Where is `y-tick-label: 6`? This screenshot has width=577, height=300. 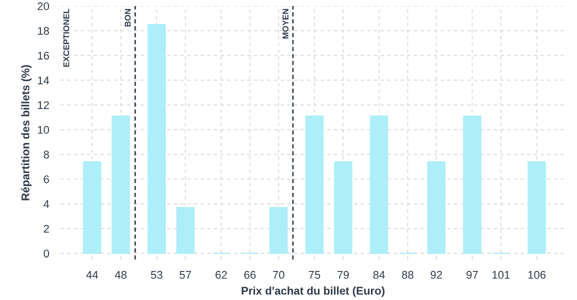
y-tick-label: 6 is located at coordinates (46, 179).